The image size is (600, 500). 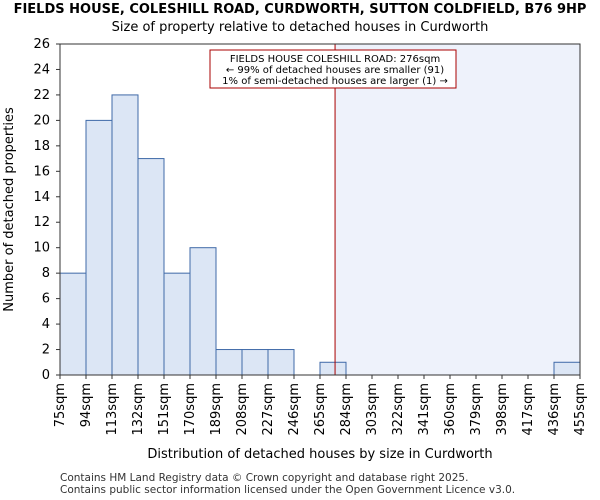 I want to click on x-tick-label: 227sqm, so click(x=268, y=409).